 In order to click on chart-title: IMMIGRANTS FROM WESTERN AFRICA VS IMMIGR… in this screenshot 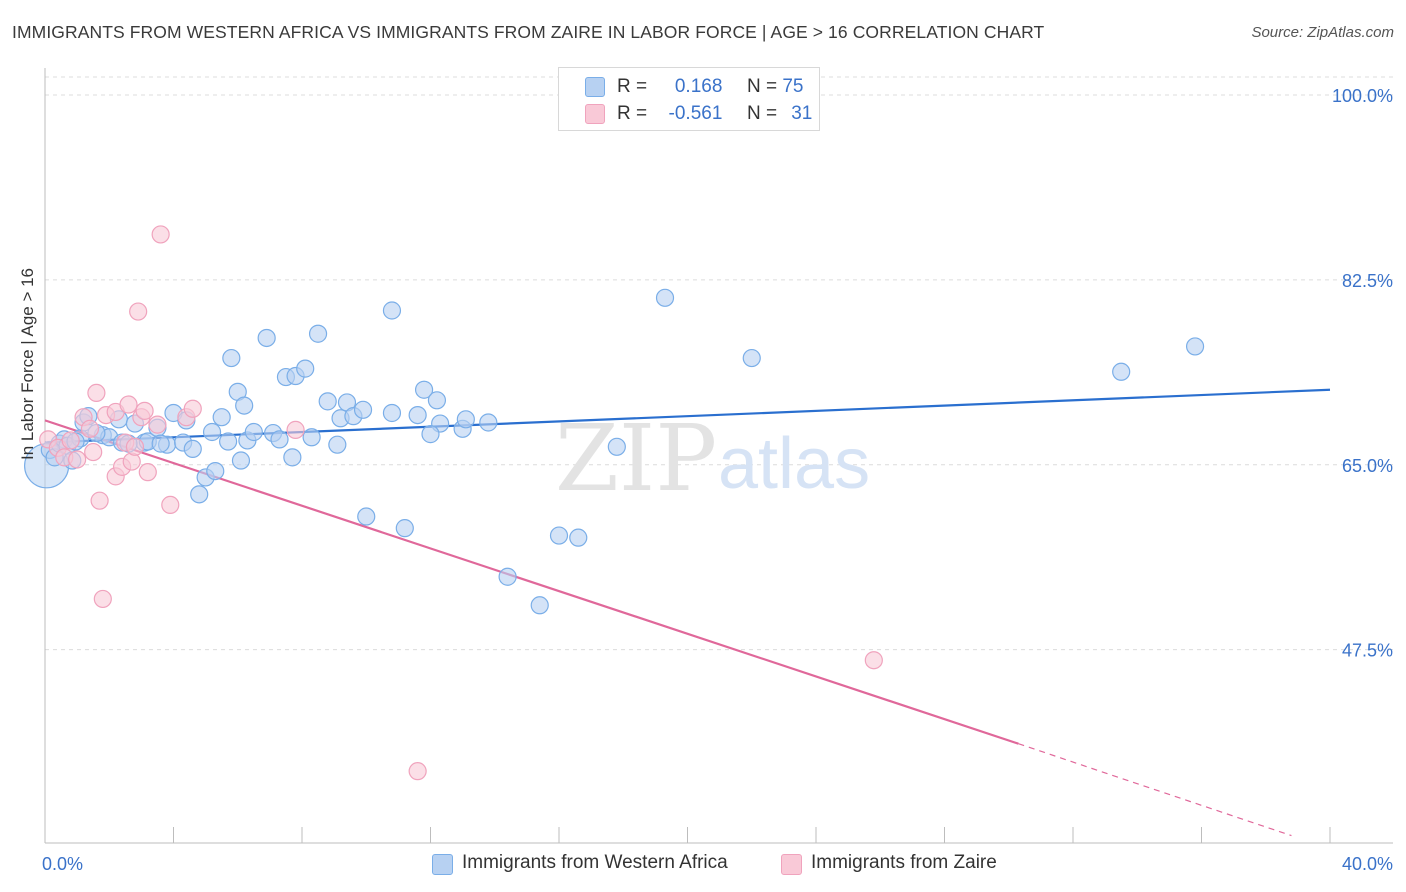, I will do `click(528, 32)`.